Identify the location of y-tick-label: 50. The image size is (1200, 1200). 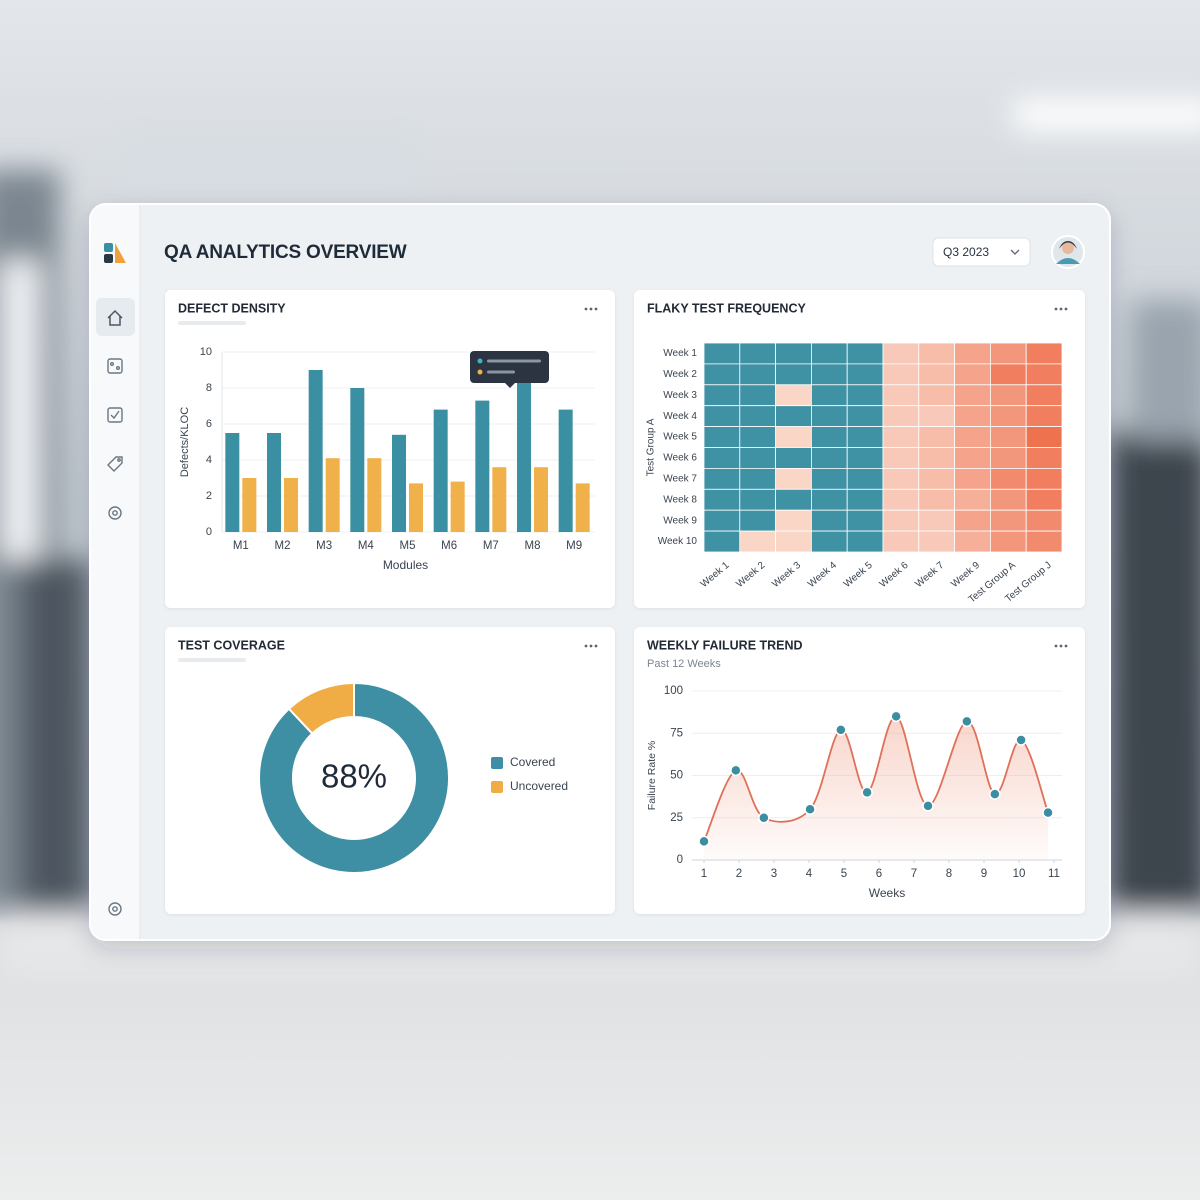
(676, 776).